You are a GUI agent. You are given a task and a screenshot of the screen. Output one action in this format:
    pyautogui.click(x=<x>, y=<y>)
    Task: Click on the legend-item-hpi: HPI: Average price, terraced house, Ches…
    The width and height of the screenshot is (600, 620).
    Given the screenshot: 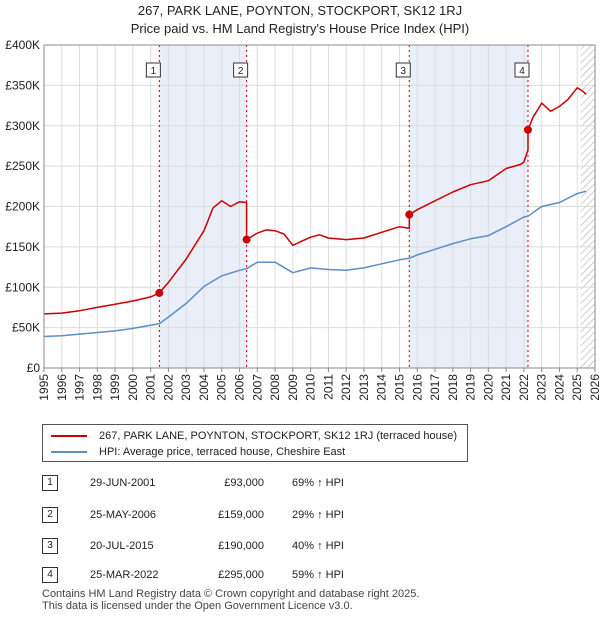 What is the action you would take?
    pyautogui.click(x=198, y=452)
    